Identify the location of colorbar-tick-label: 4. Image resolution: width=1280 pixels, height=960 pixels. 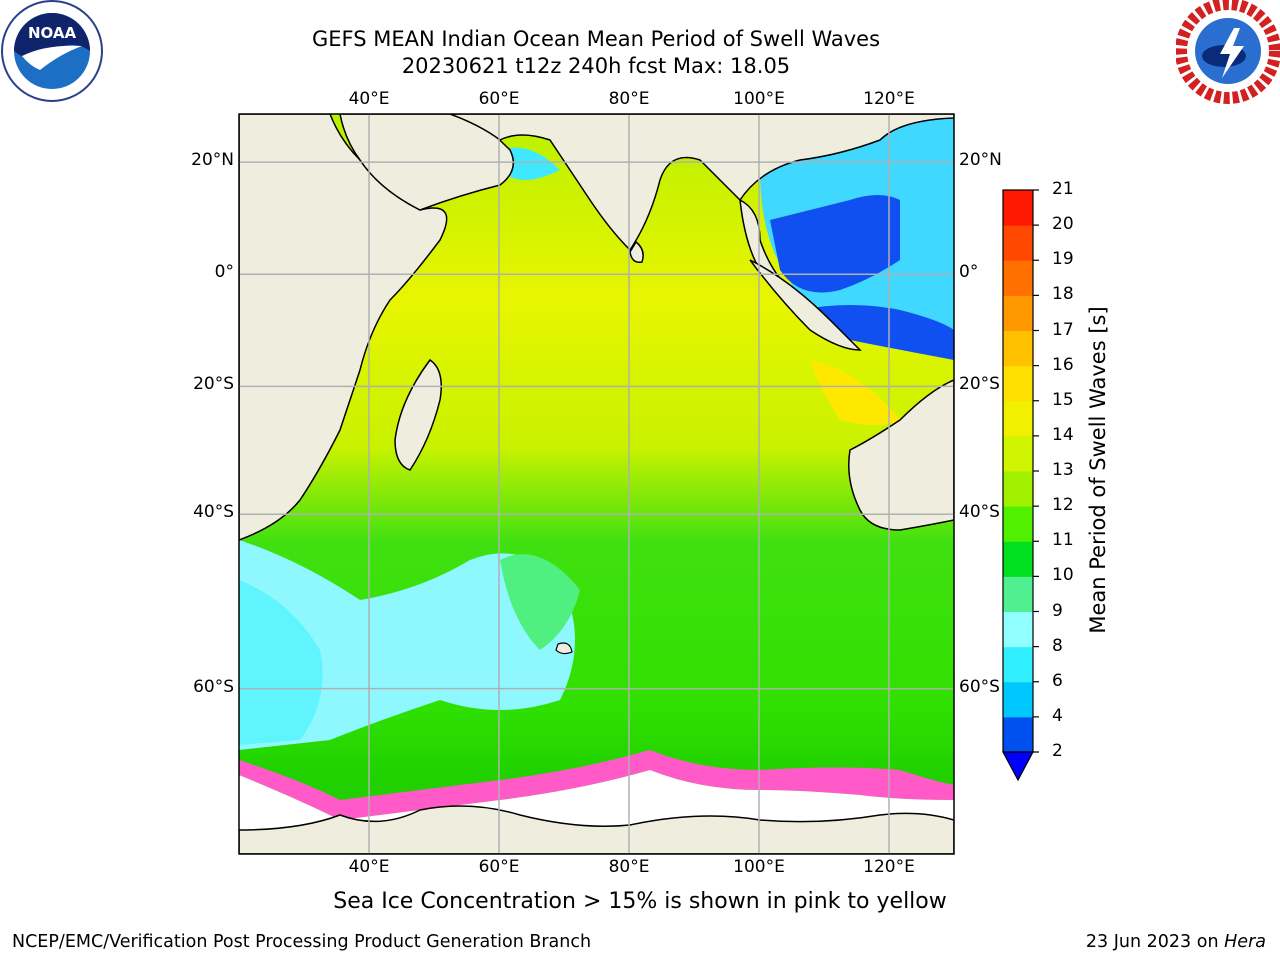
(1057, 715).